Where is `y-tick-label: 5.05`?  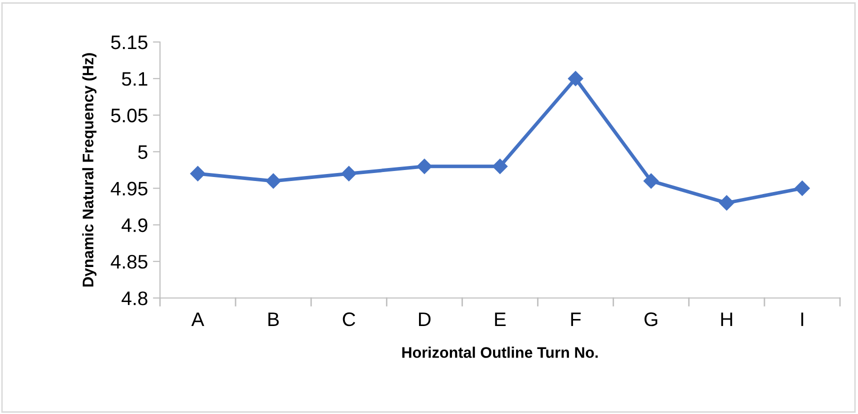 y-tick-label: 5.05 is located at coordinates (129, 115).